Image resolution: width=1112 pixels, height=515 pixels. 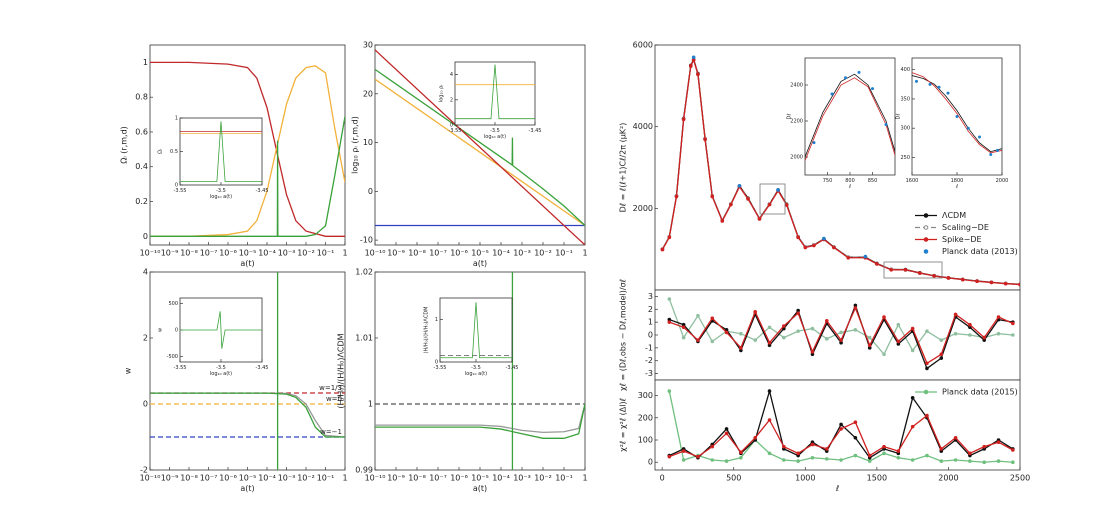 What do you see at coordinates (643, 126) in the screenshot?
I see `y-tick-label: 4000` at bounding box center [643, 126].